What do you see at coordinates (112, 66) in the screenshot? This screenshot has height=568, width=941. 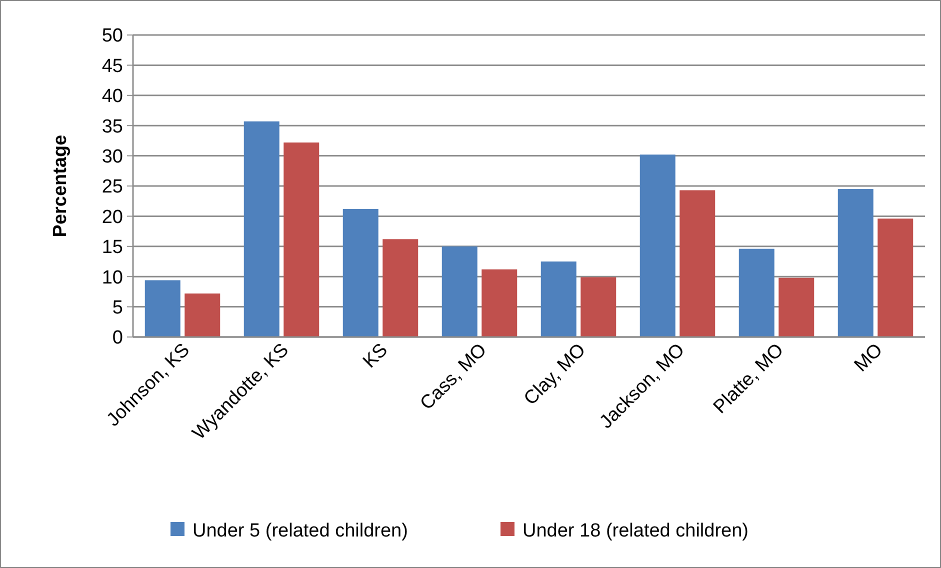 I see `y-tick-label: 45` at bounding box center [112, 66].